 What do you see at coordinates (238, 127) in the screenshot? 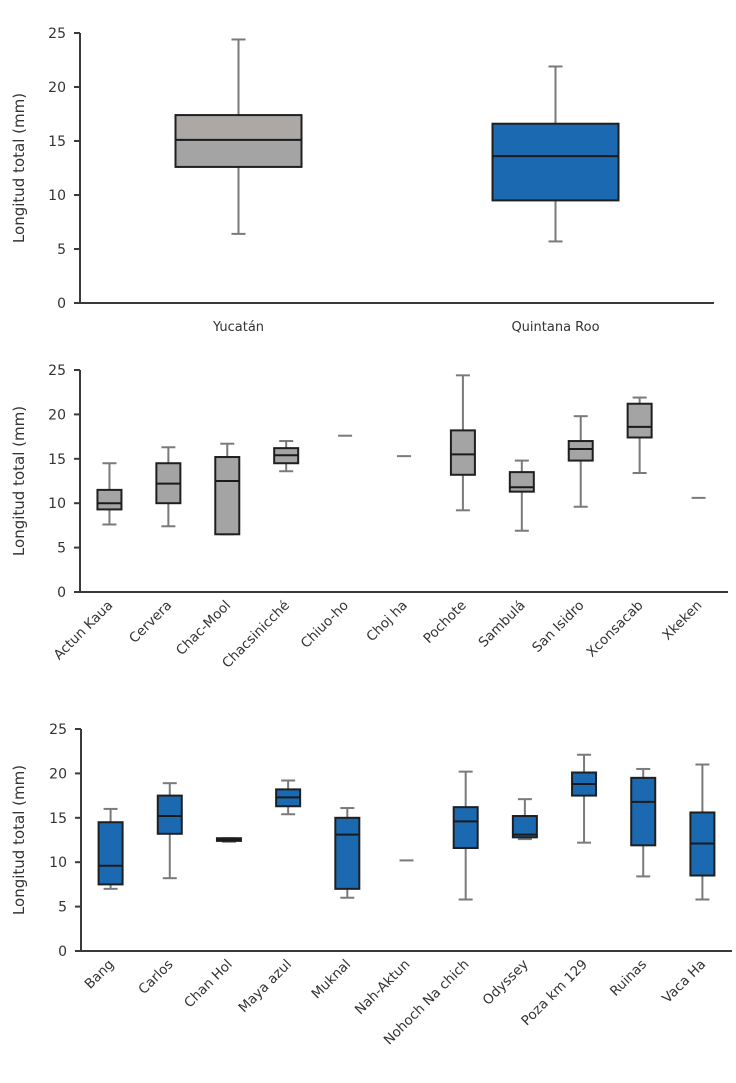
I see `box-upper-half` at bounding box center [238, 127].